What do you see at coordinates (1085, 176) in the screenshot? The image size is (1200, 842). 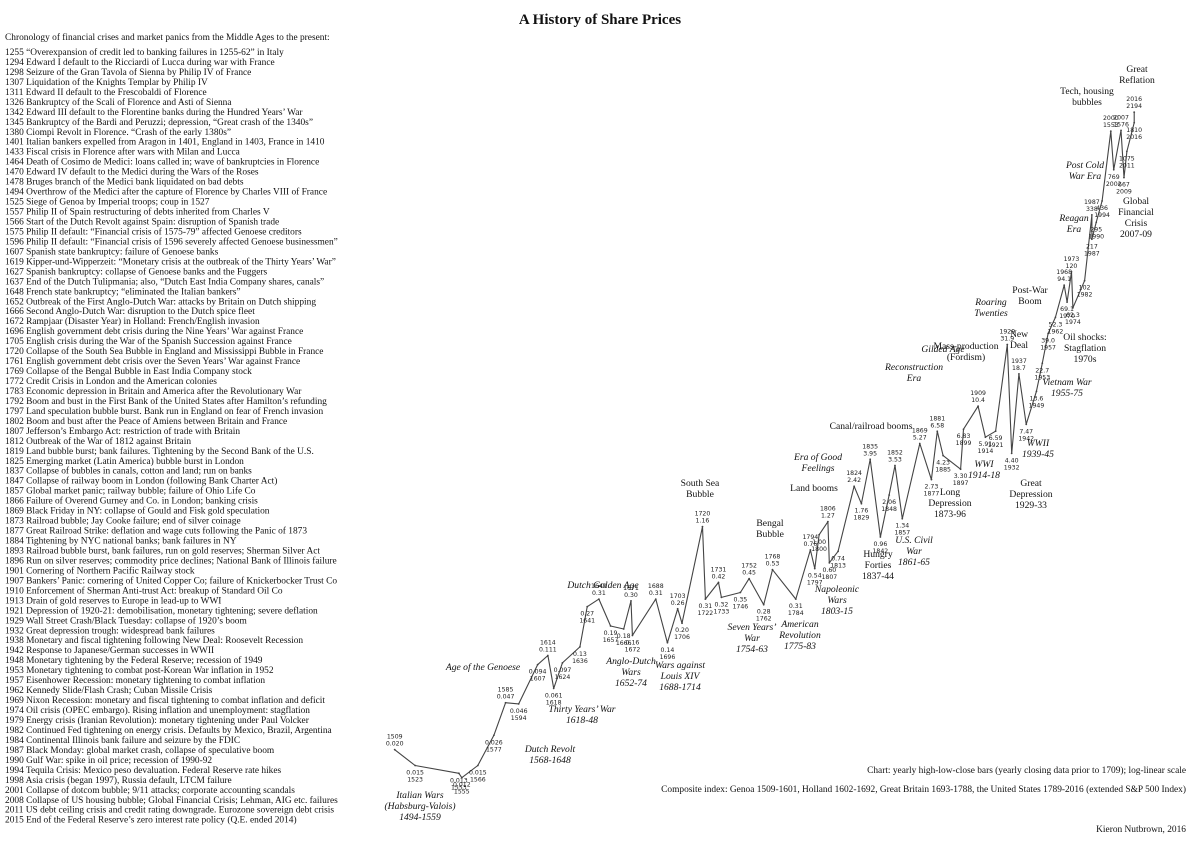 I see `annotation: War Era` at bounding box center [1085, 176].